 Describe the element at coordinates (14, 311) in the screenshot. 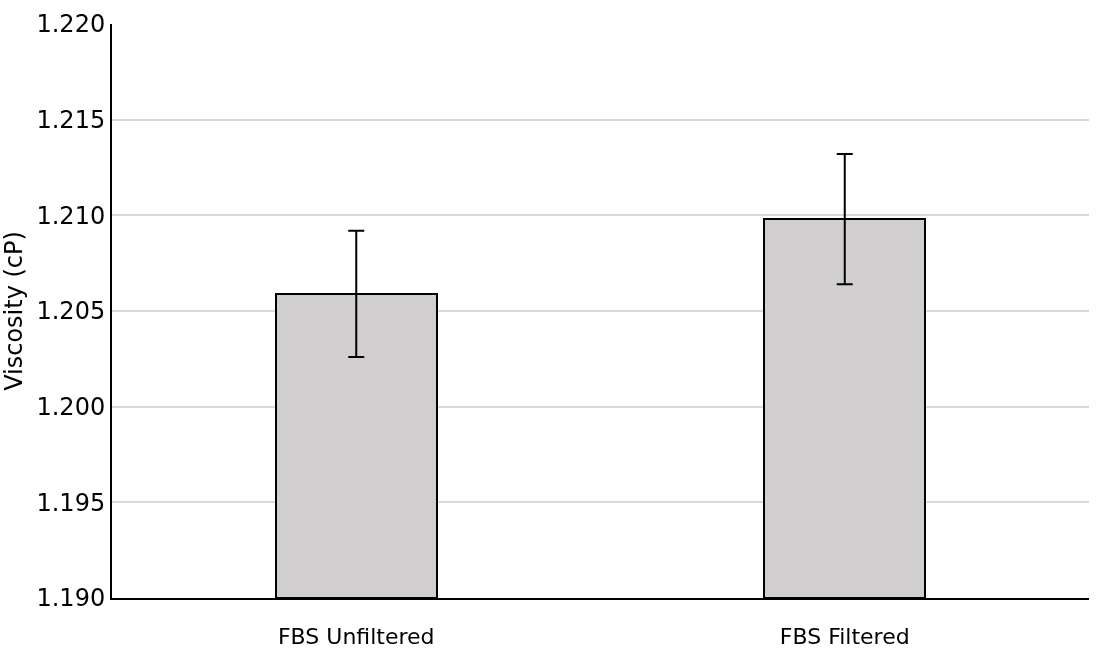

I see `y-axis-title: Viscosity (cP)` at that location.